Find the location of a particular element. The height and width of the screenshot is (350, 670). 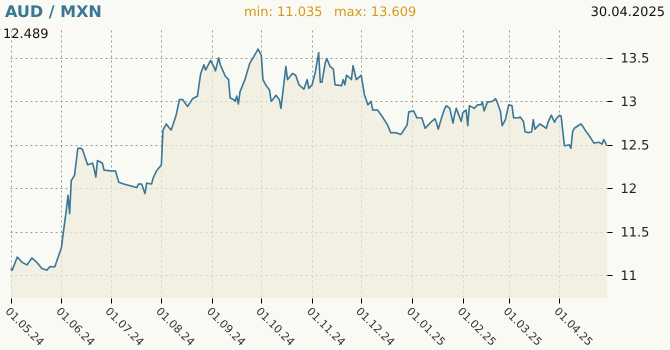

y-tick-label: 11.5 is located at coordinates (635, 232).